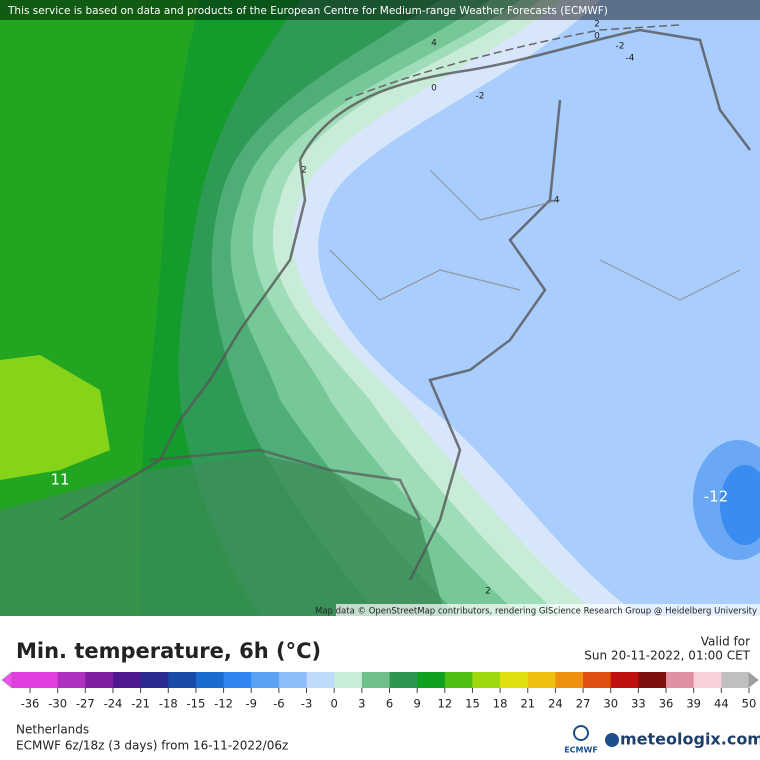 Image resolution: width=760 pixels, height=760 pixels. I want to click on tick-label: 27, so click(583, 704).